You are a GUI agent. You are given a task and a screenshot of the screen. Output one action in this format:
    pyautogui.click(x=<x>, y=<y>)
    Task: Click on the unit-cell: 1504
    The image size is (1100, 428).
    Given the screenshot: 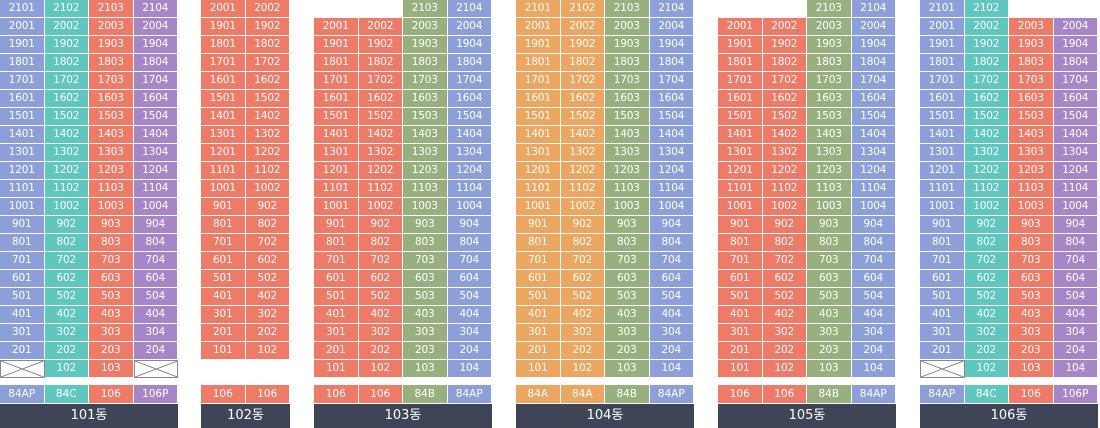 What is the action you would take?
    pyautogui.click(x=671, y=117)
    